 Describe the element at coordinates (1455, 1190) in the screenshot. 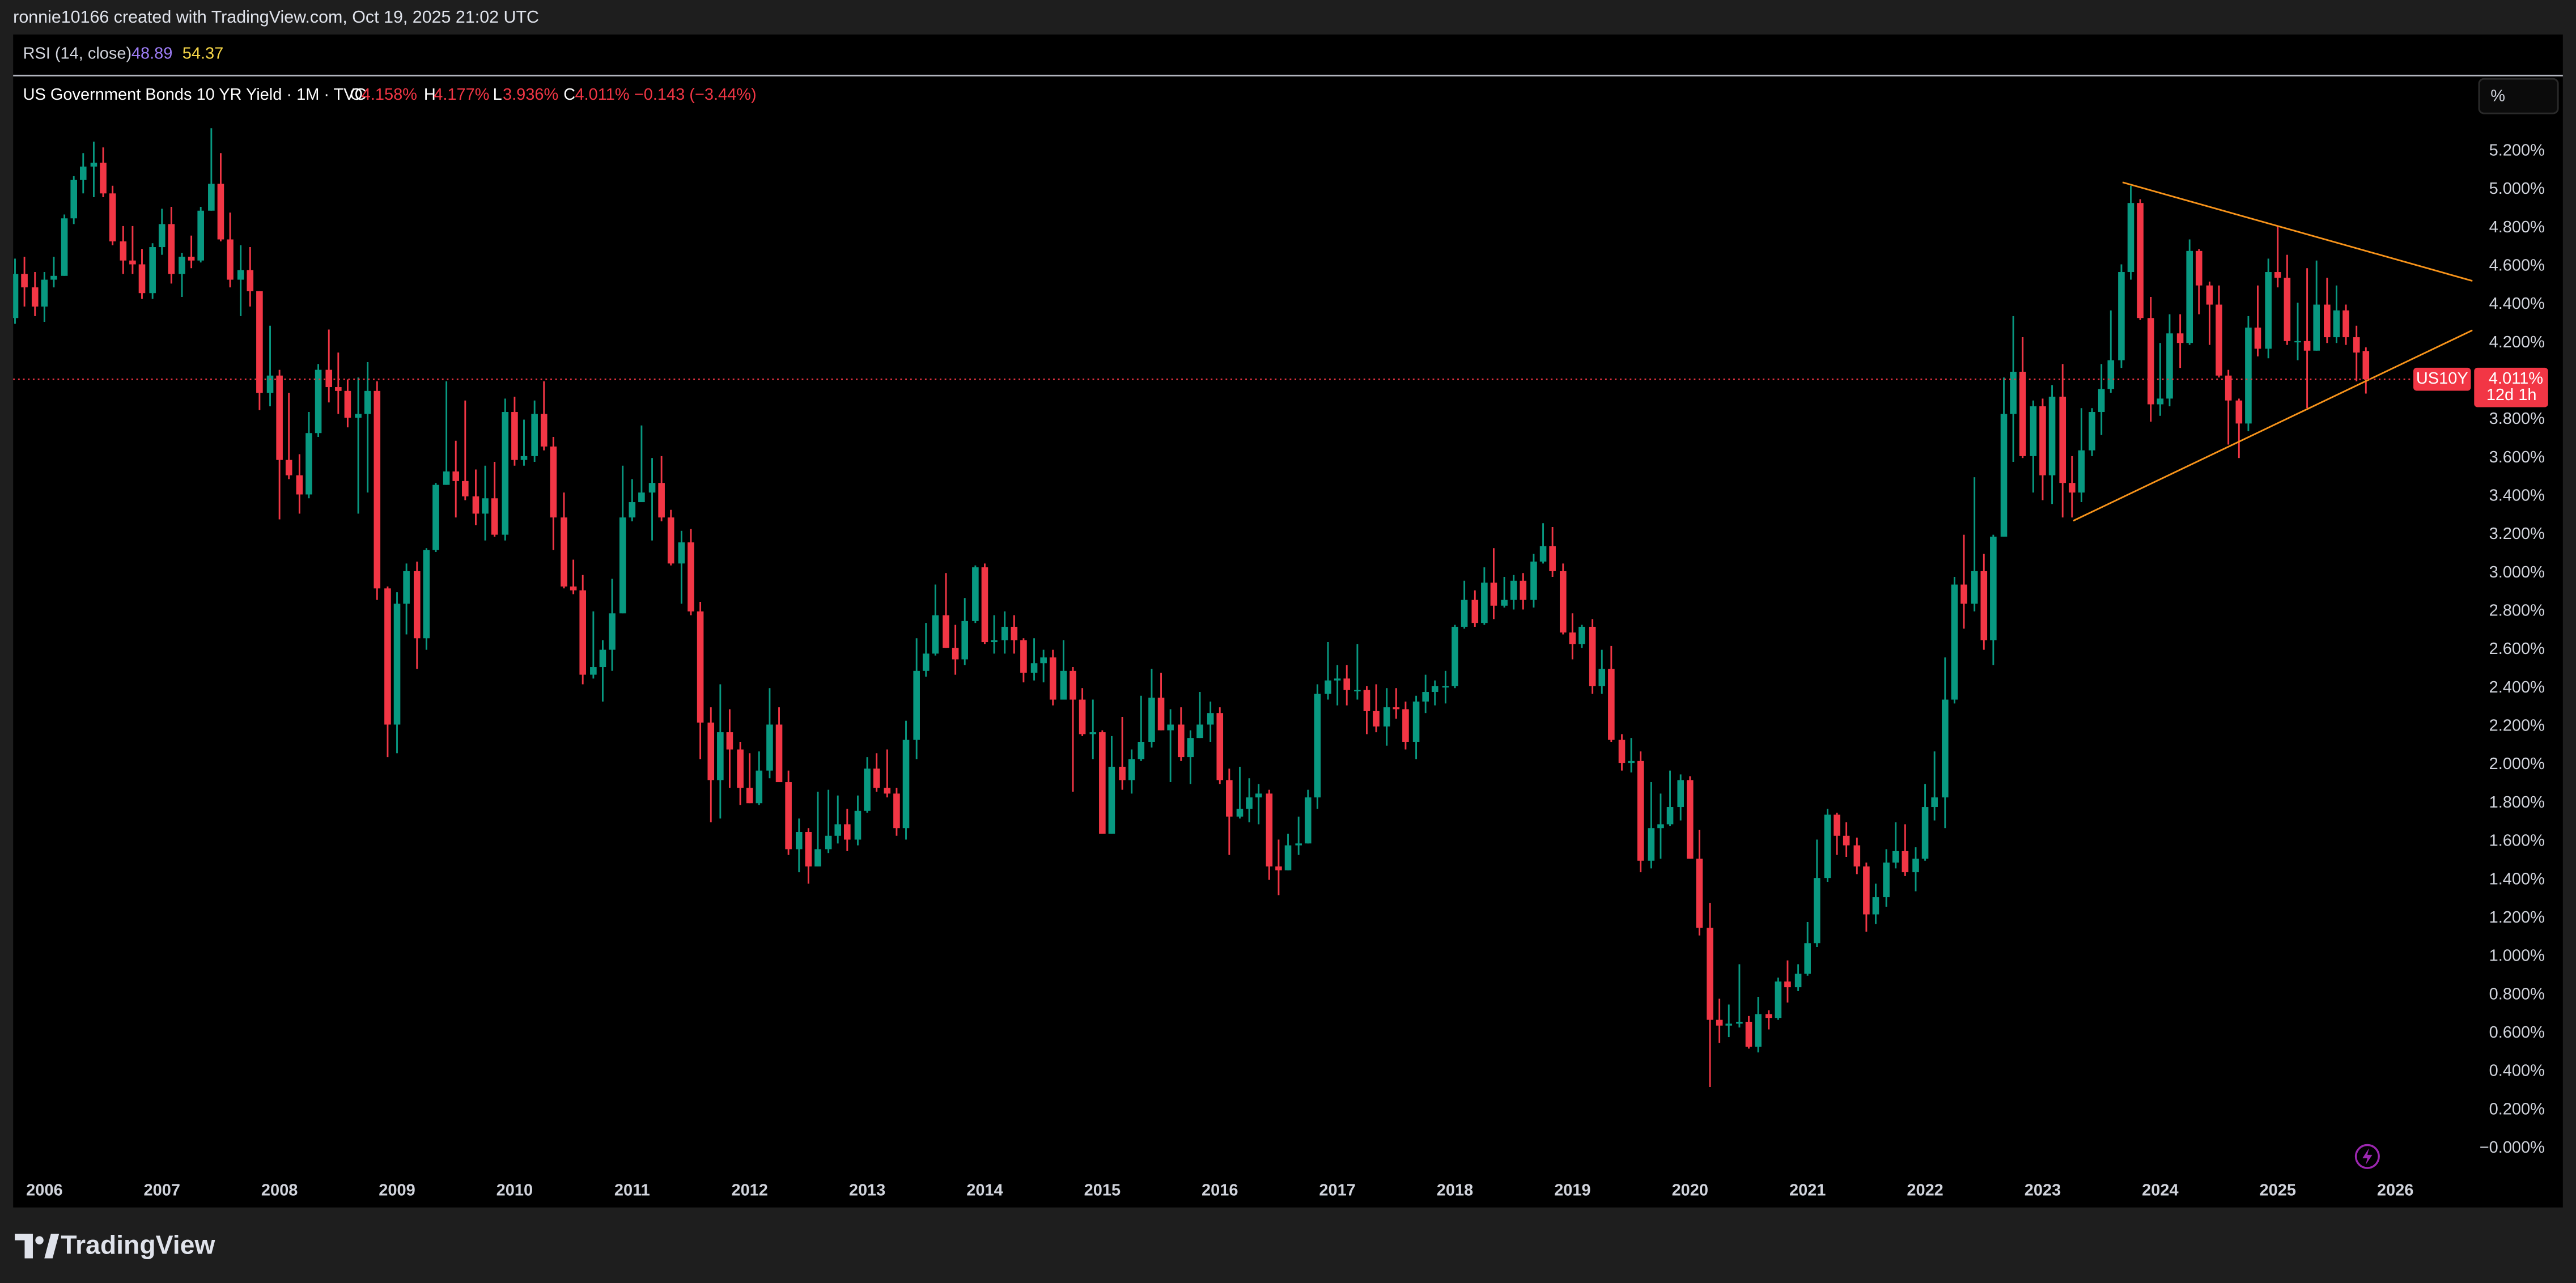

I see `x-tick-label: 2018` at that location.